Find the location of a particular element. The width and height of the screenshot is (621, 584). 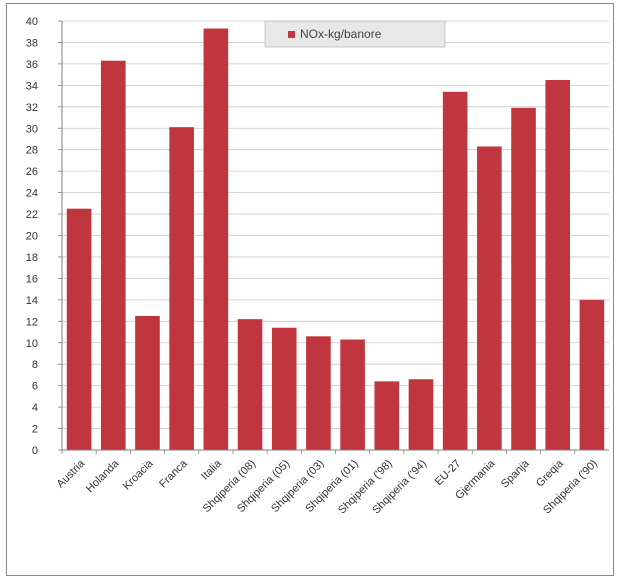

x-category-label: Spanja is located at coordinates (515, 473).